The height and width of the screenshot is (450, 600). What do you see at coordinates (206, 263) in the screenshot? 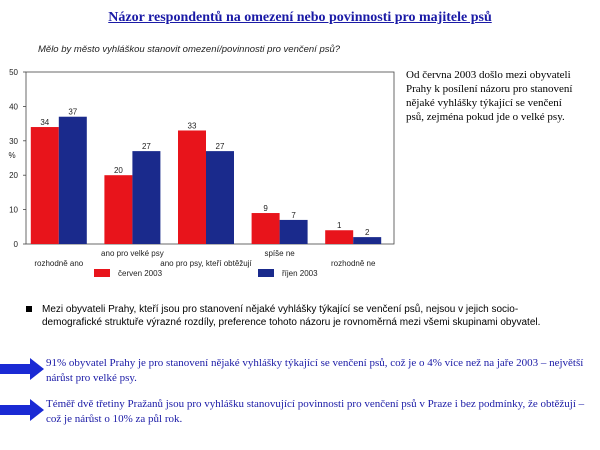
I see `category-label: ano pro psy, kteří obtěžují` at bounding box center [206, 263].